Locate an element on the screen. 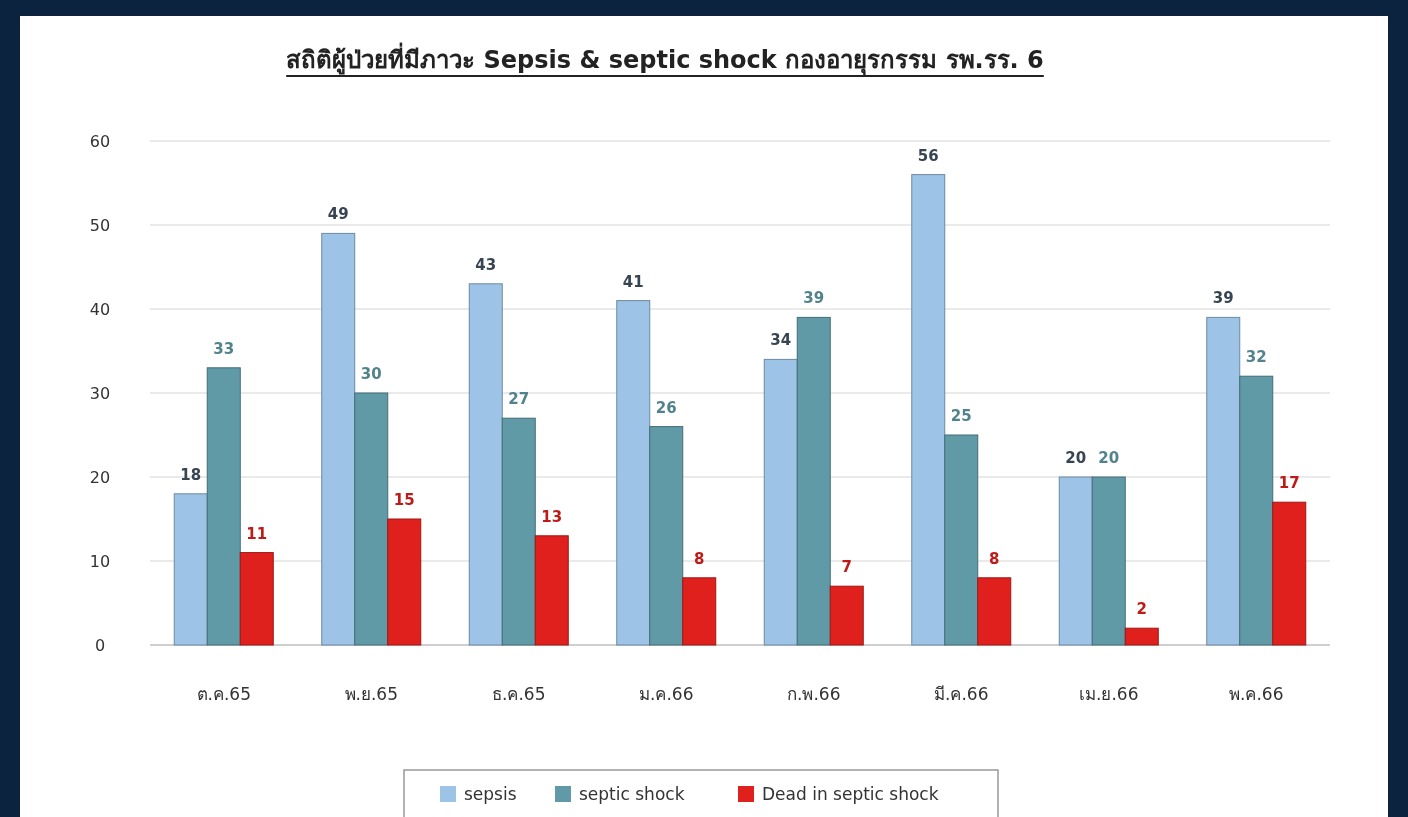  x-tick-label: พ.ย.65 is located at coordinates (371, 694).